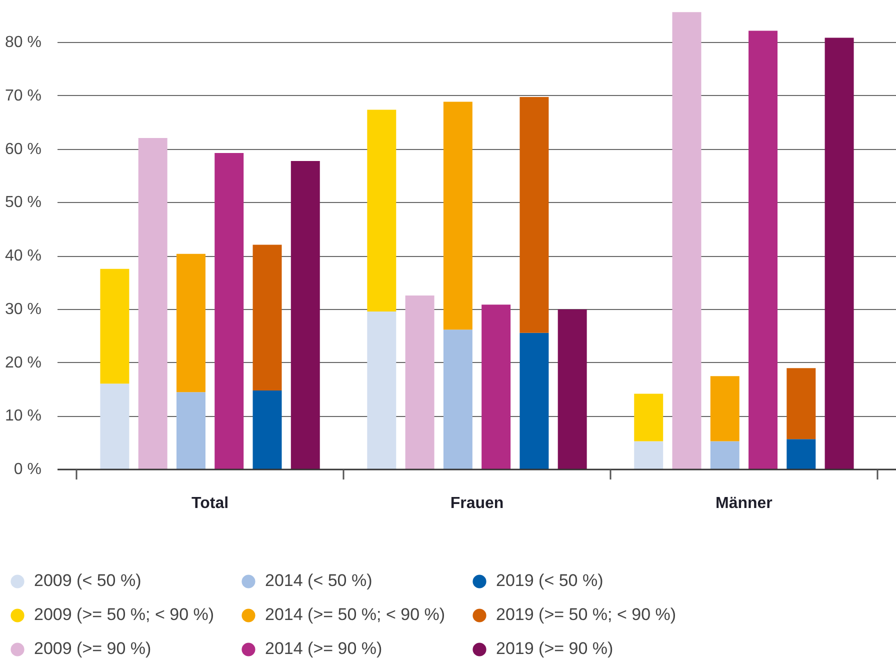 This screenshot has height=666, width=896. I want to click on y-tick-label: 20 %, so click(23, 363).